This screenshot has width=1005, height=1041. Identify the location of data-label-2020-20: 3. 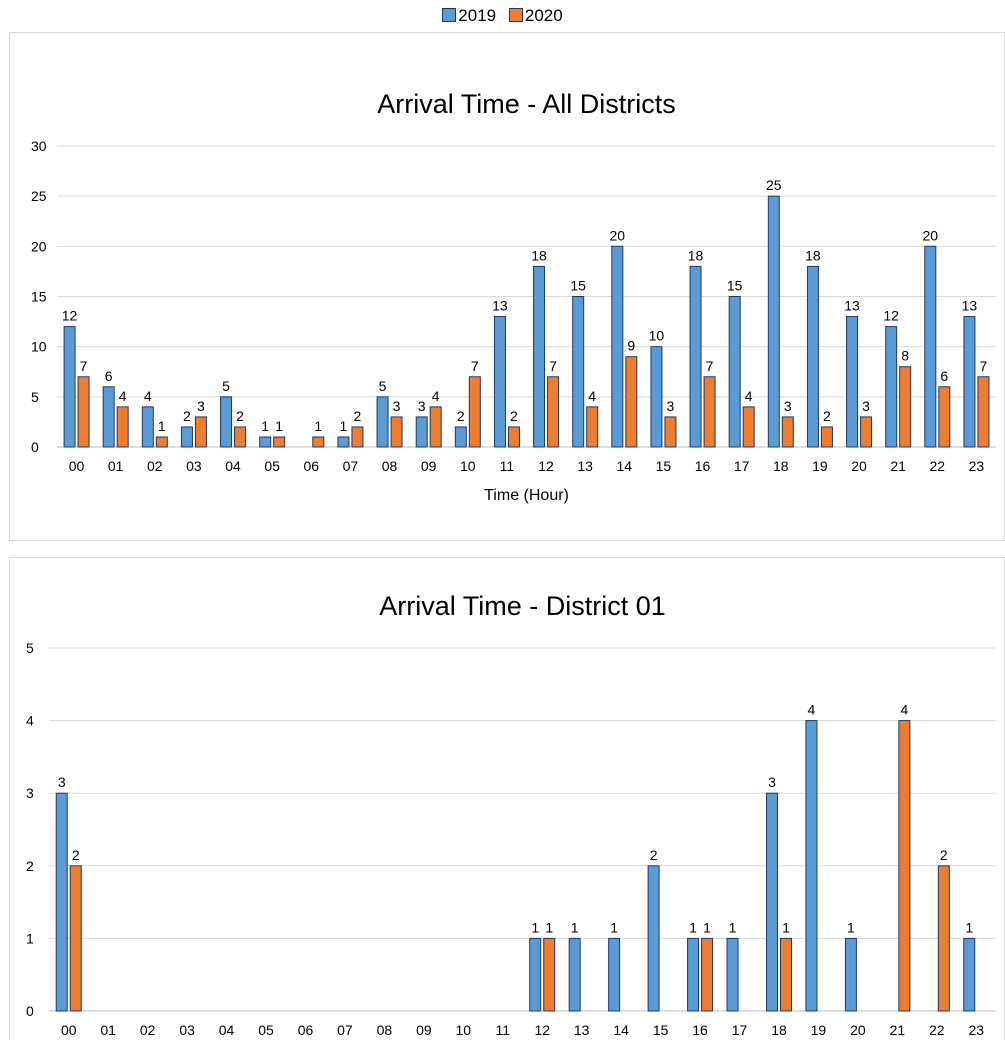
(866, 406).